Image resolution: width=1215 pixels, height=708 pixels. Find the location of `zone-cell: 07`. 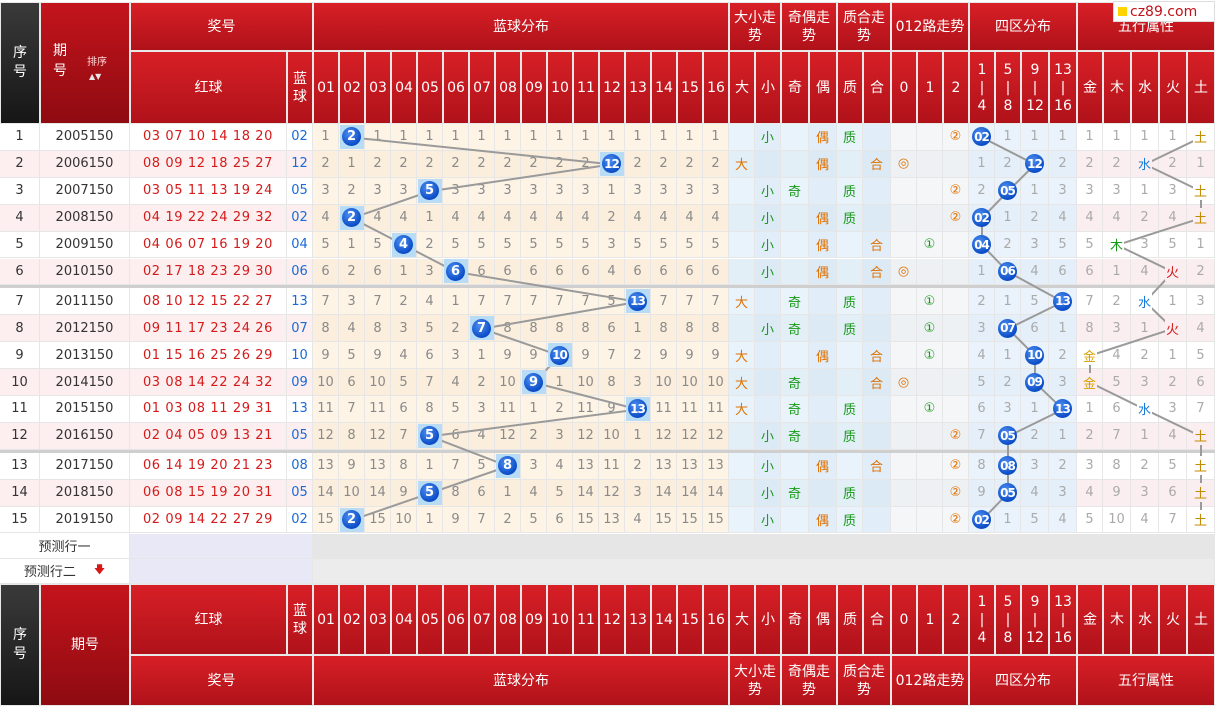

zone-cell: 07 is located at coordinates (1008, 329).